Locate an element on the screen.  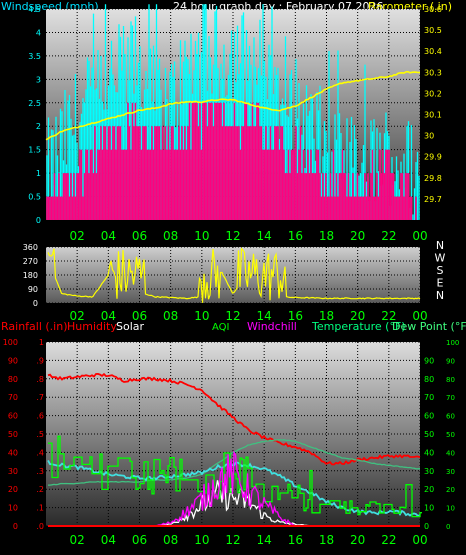
baro-tick-label: 30.5 is located at coordinates (433, 30).